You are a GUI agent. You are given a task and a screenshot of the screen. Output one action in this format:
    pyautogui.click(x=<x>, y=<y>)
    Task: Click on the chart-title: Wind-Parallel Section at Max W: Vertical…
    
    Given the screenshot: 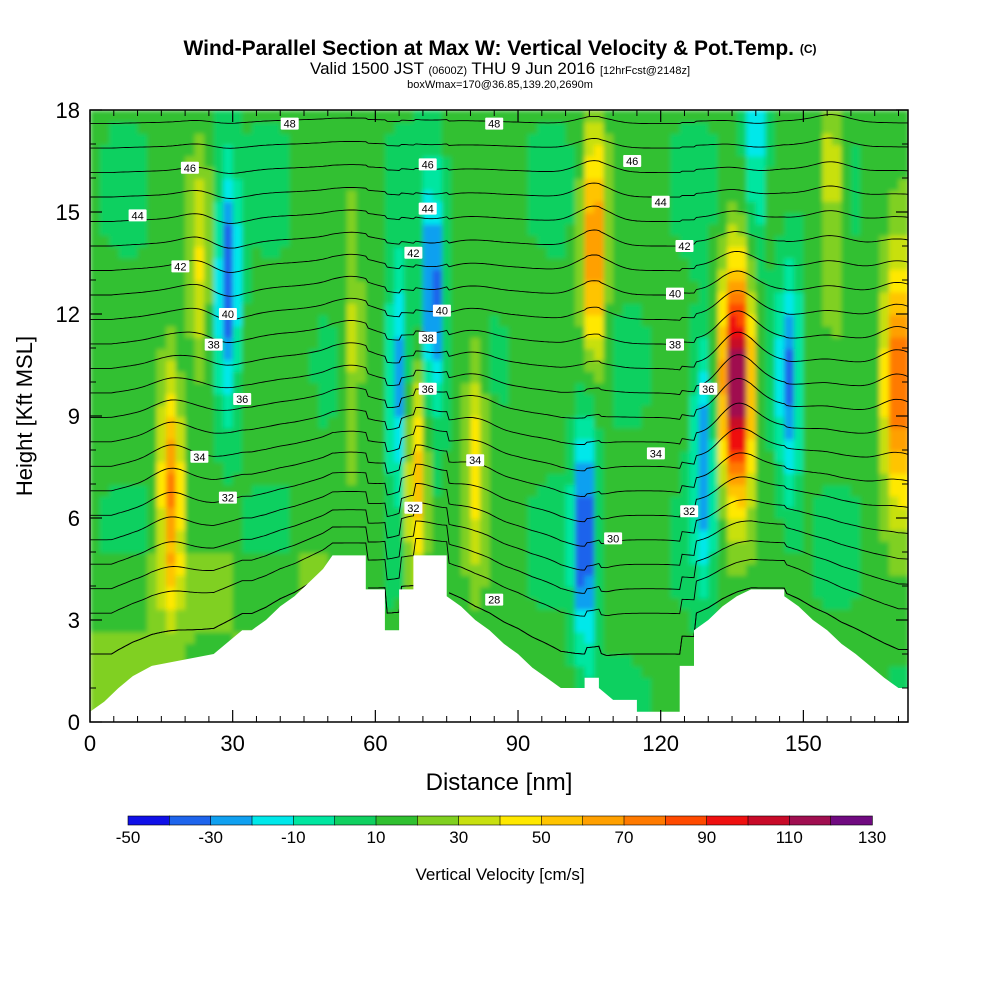 What is the action you would take?
    pyautogui.click(x=500, y=49)
    